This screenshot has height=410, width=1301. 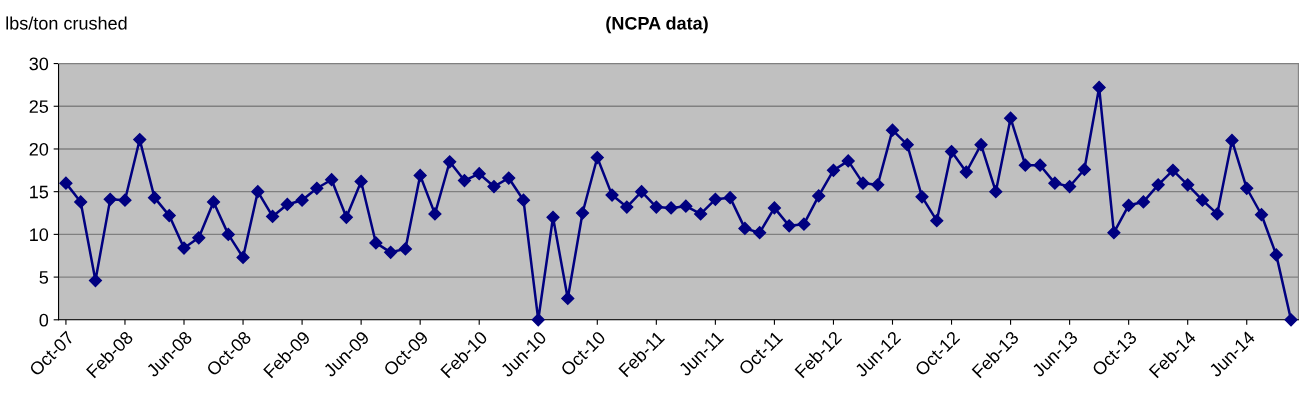 What do you see at coordinates (44, 320) in the screenshot?
I see `y-tick-label: 0` at bounding box center [44, 320].